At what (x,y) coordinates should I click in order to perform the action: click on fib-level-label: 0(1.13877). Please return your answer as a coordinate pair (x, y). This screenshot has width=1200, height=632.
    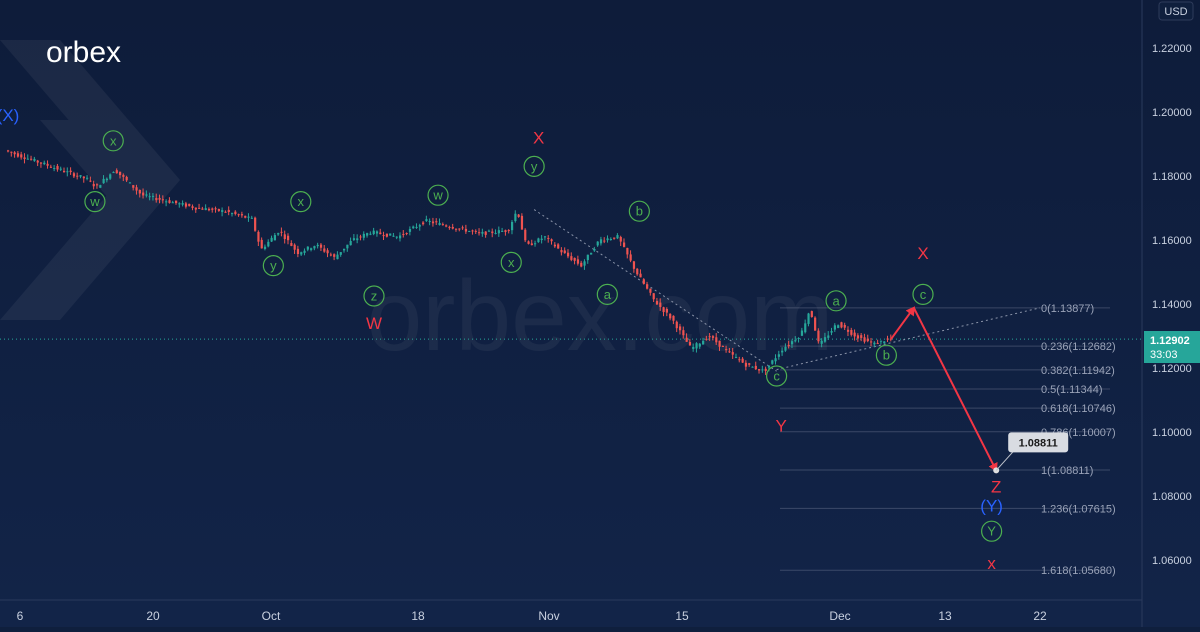
    Looking at the image, I should click on (1067, 309).